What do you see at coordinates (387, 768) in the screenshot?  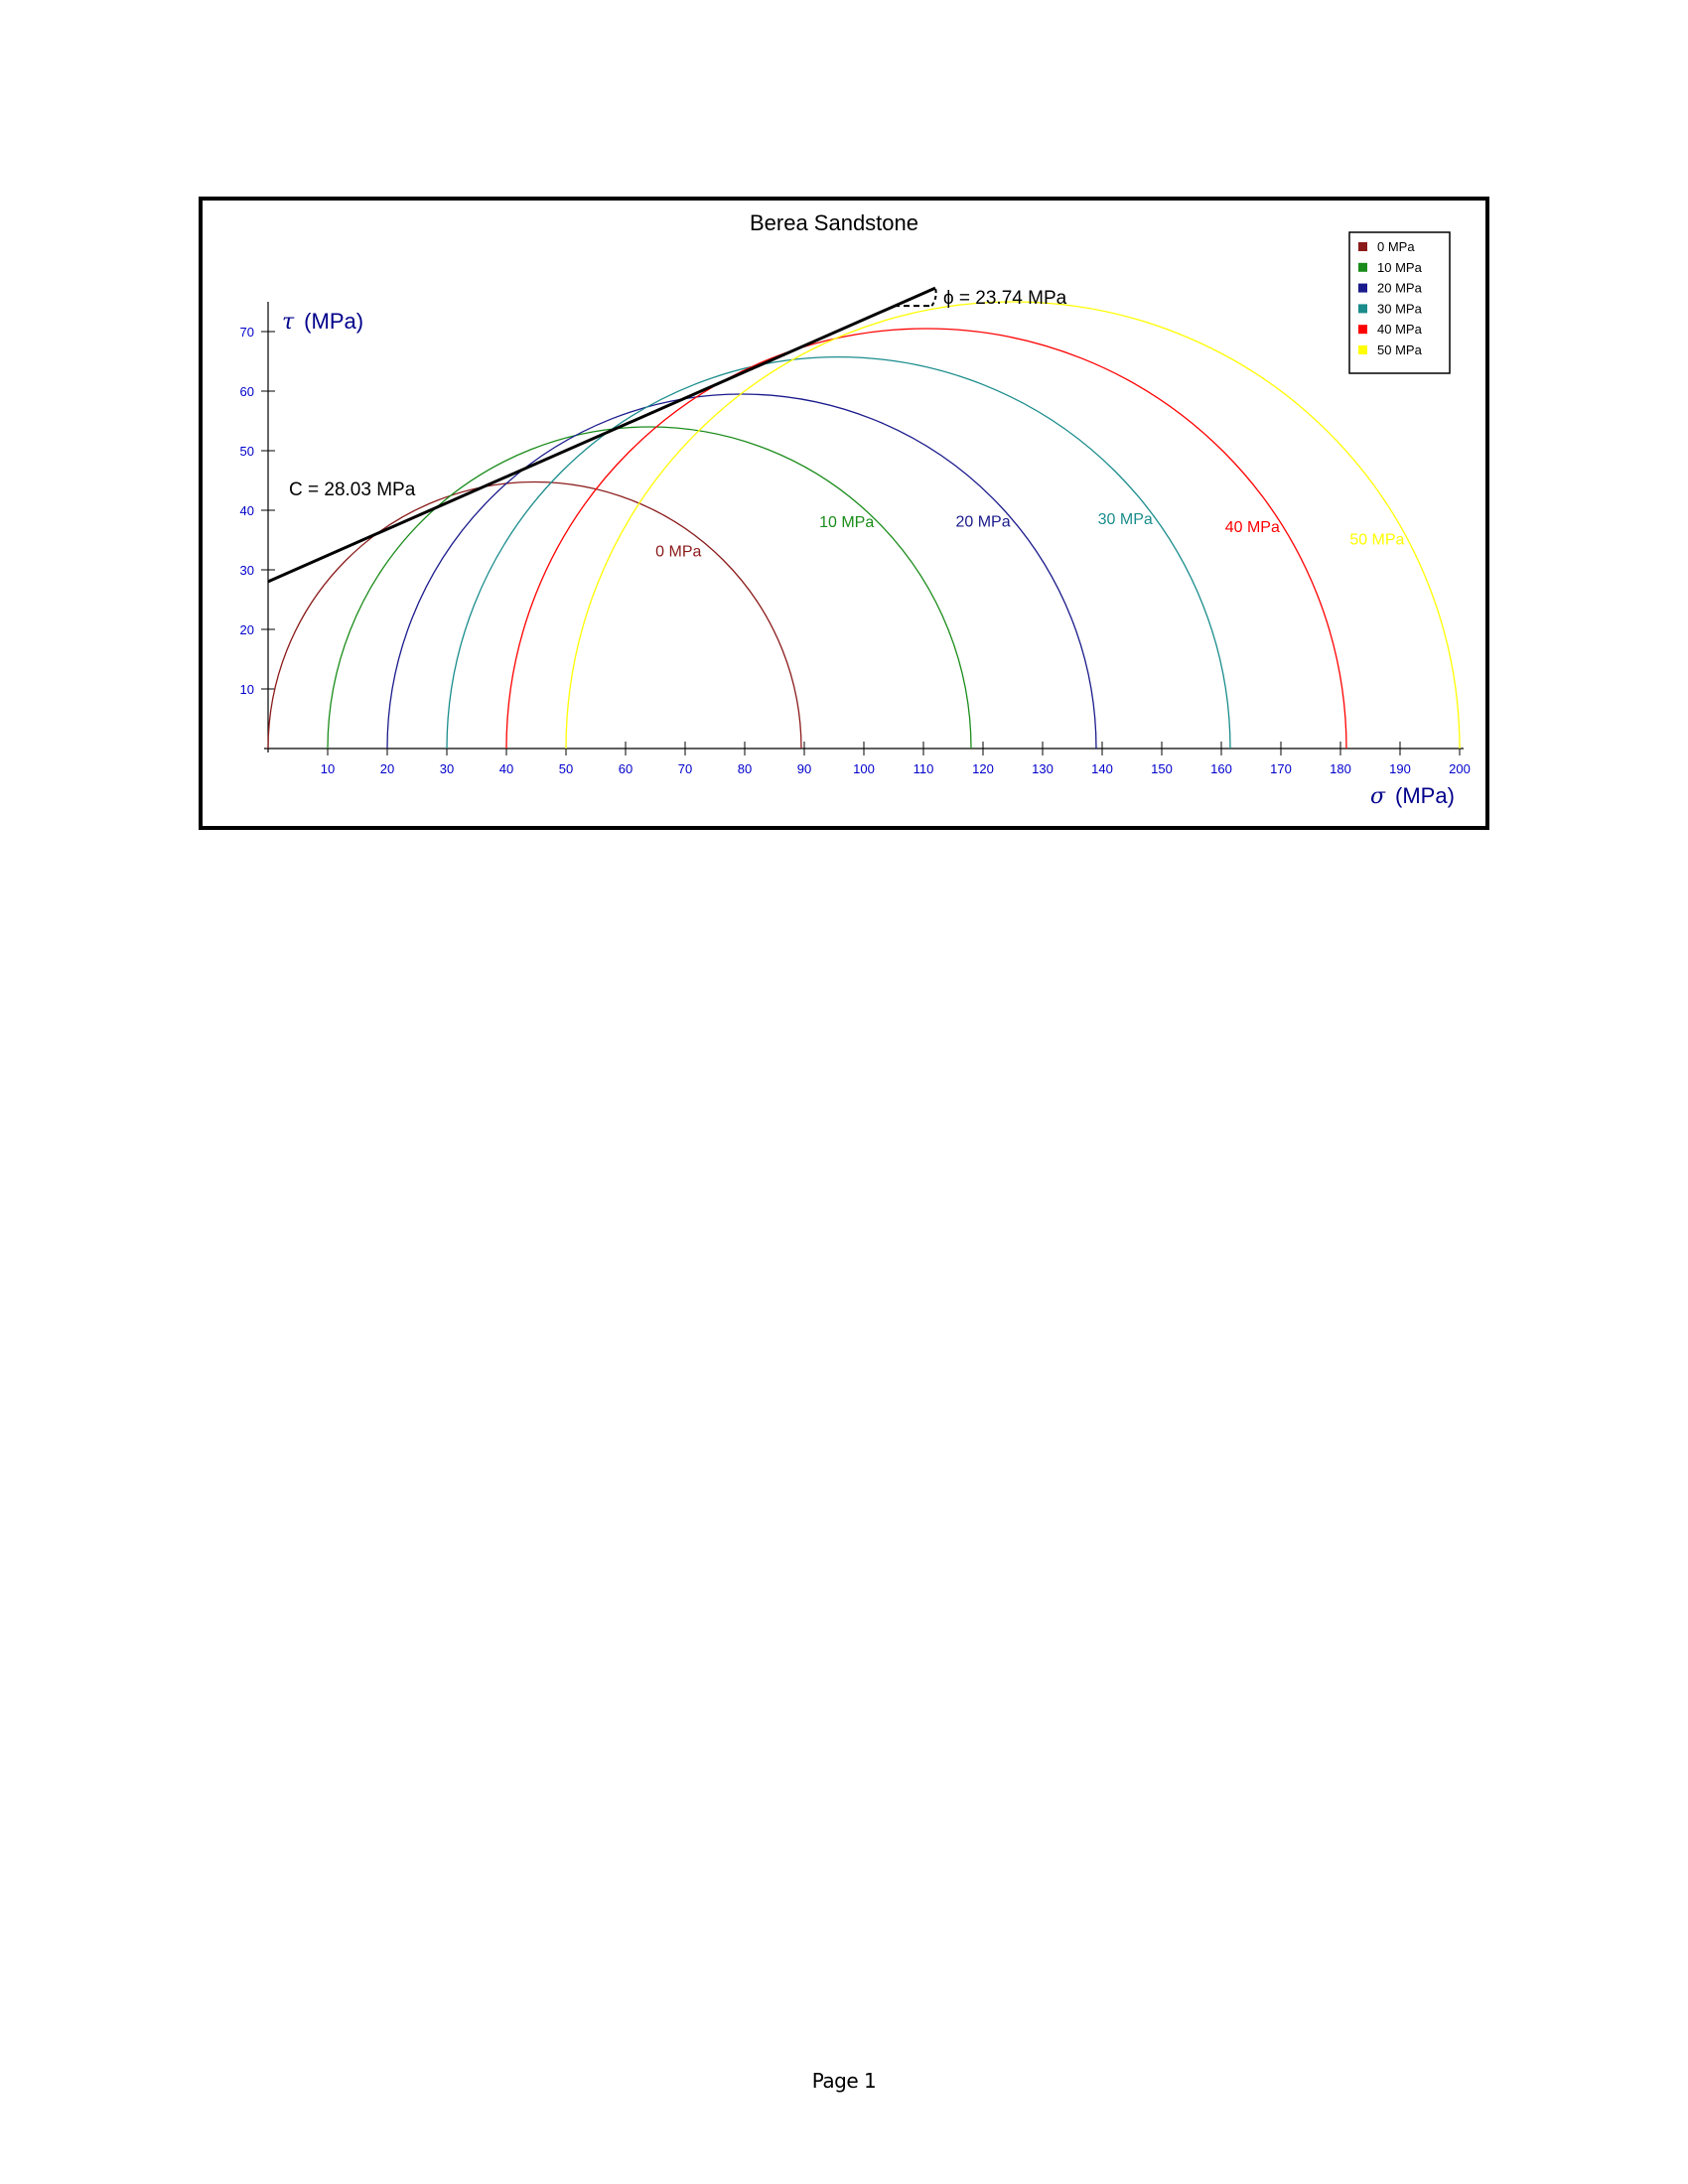 I see `x-tick-label: 20` at bounding box center [387, 768].